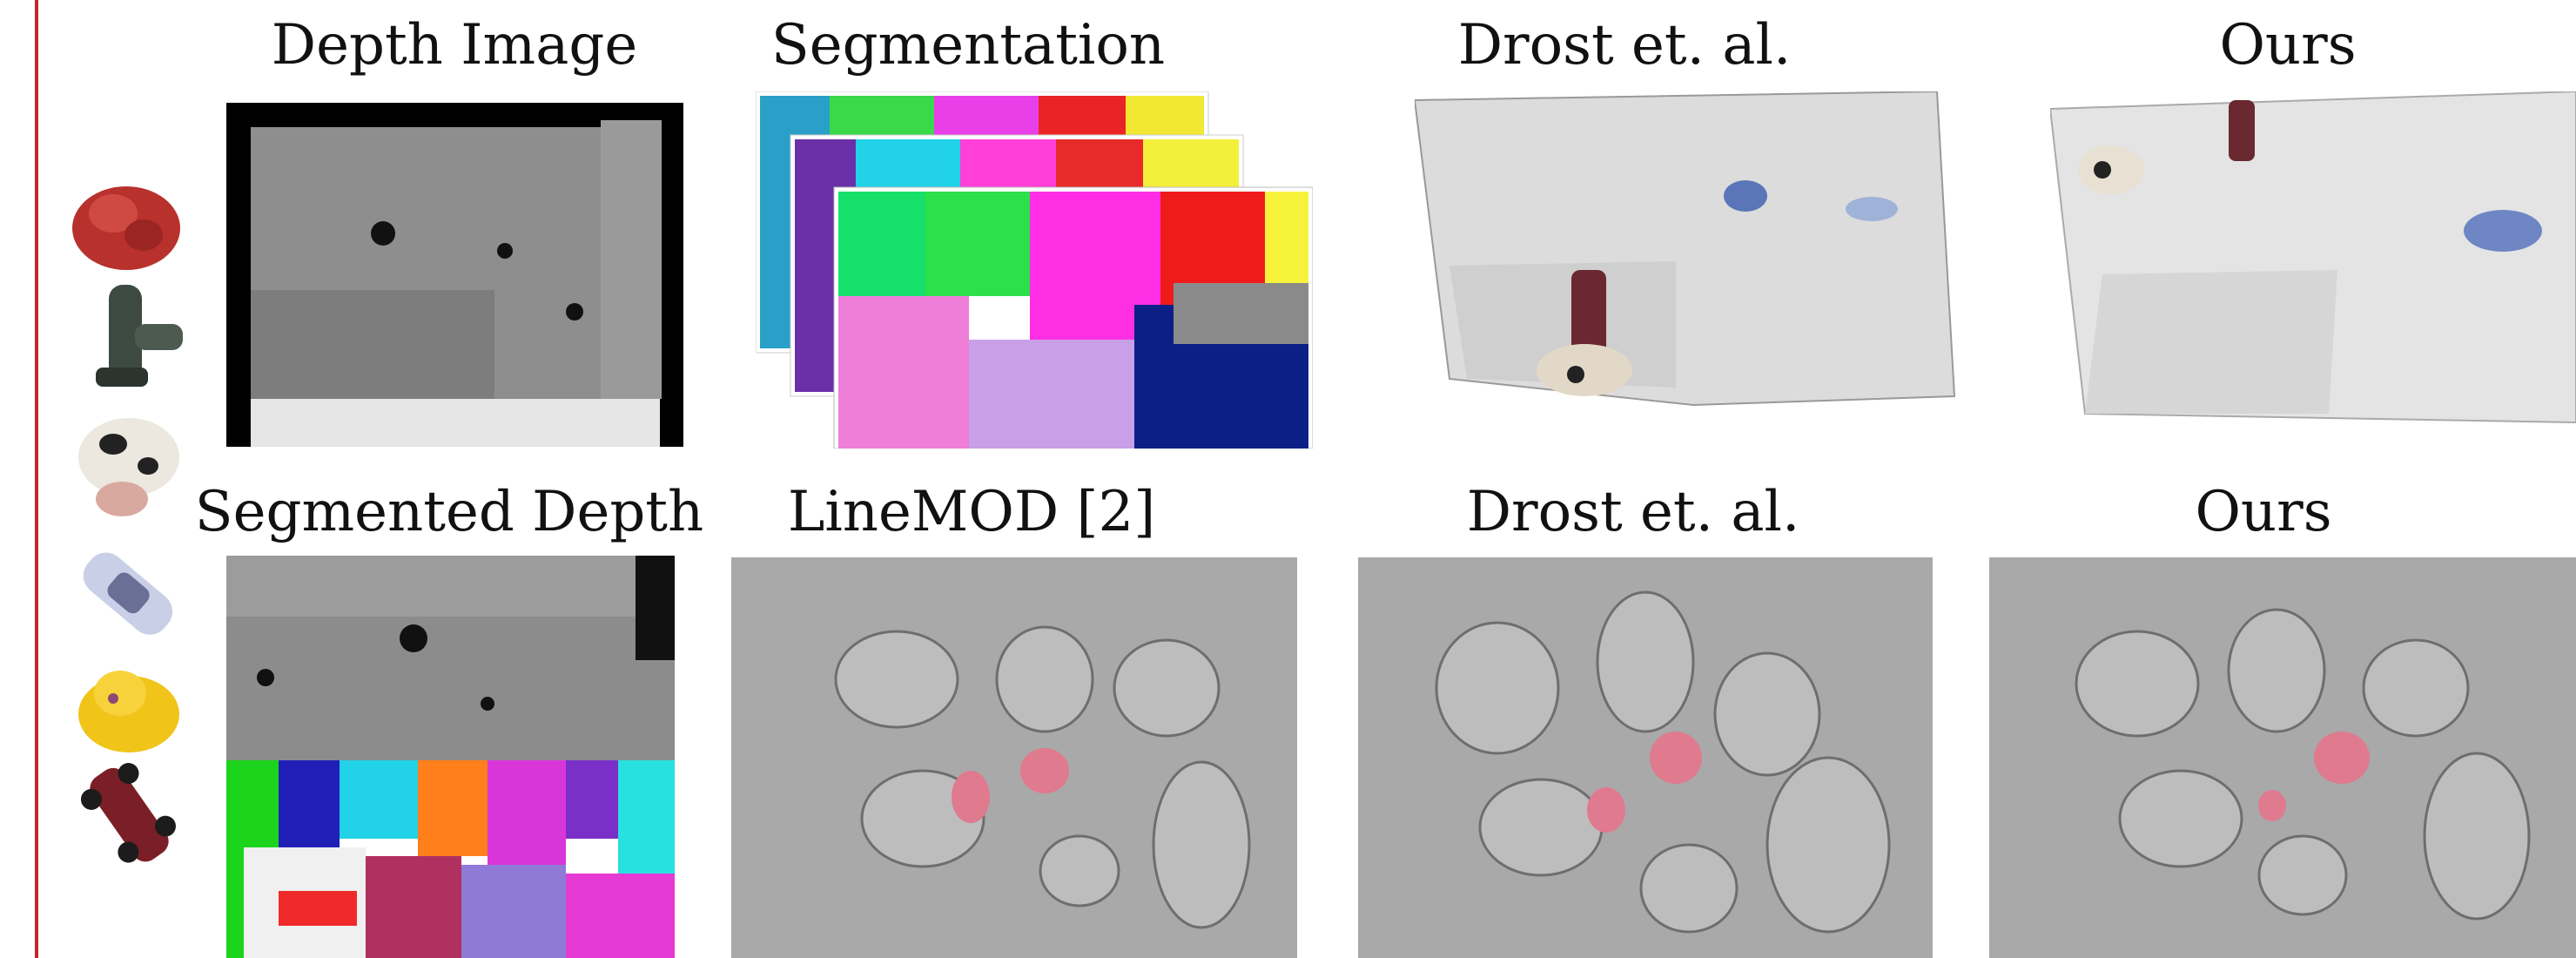 The image size is (2576, 958). Describe the element at coordinates (126, 337) in the screenshot. I see `drill-icon` at that location.